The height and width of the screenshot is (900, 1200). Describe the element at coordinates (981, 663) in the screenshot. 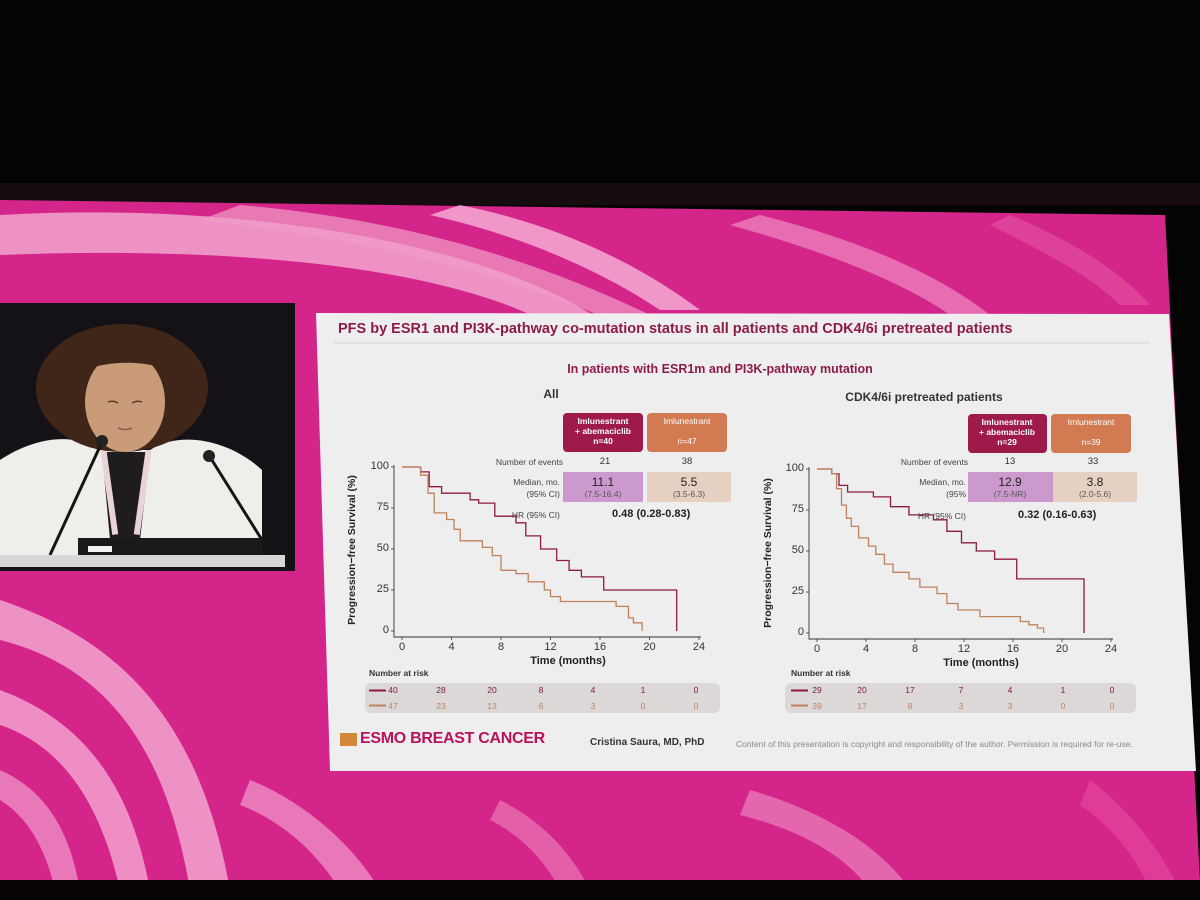

I see `x-axis-label-2: Time (months)` at that location.